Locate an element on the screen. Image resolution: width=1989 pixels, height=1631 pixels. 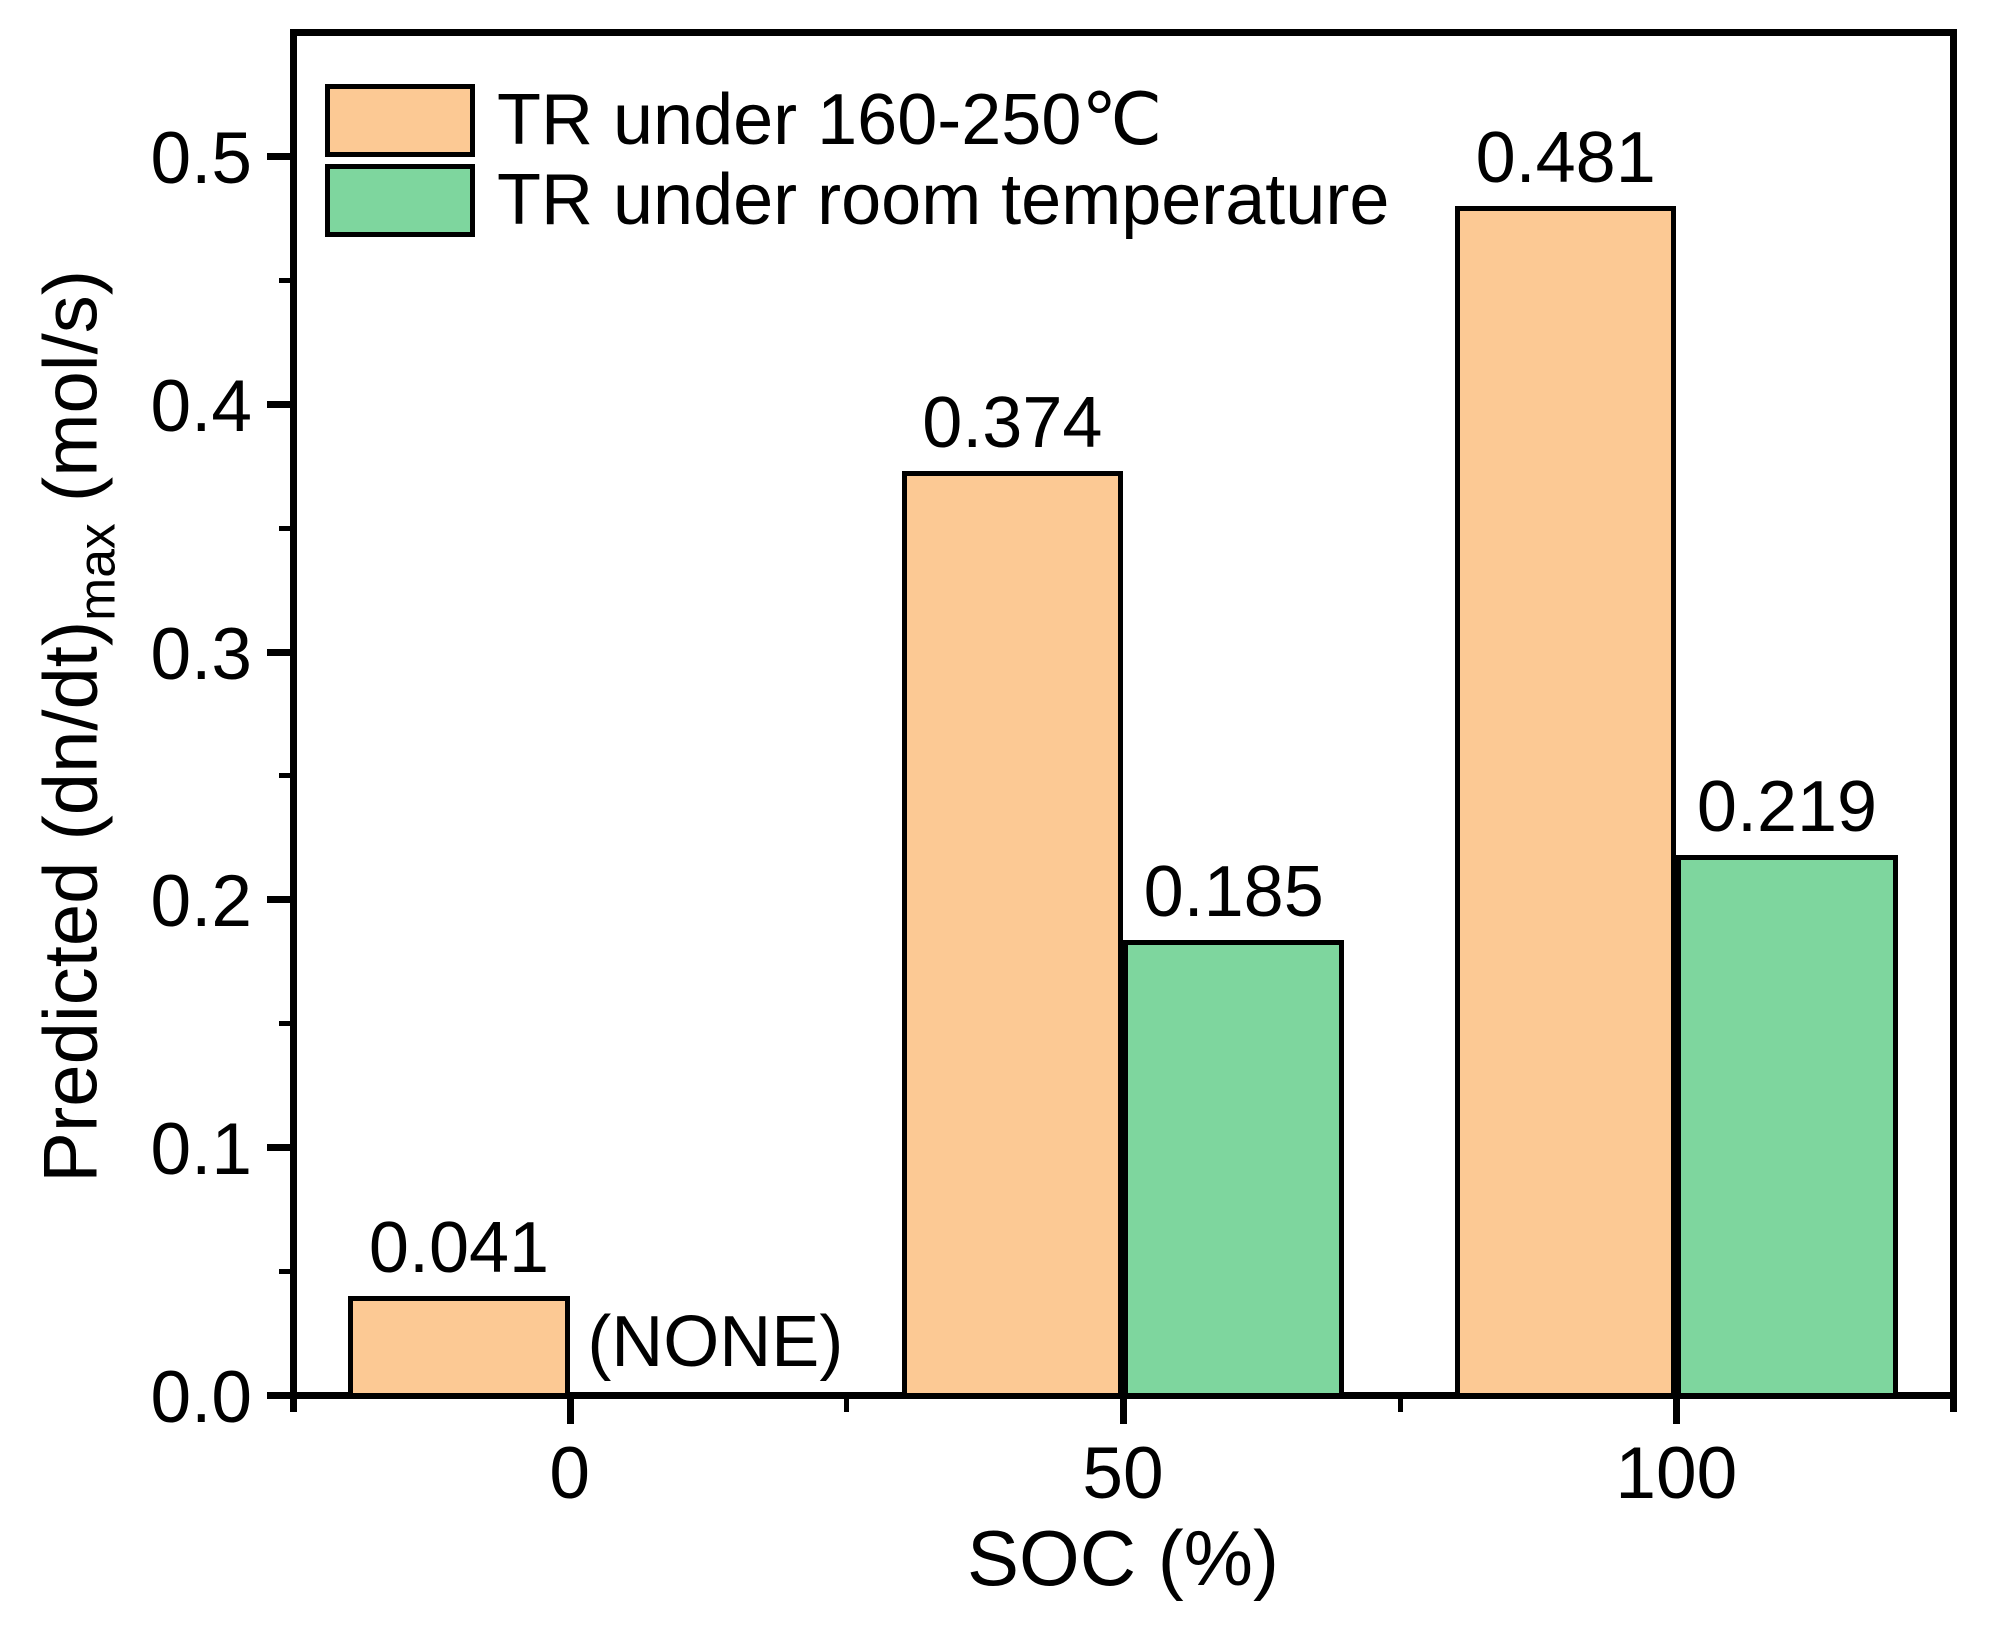
y-tick-label: 0.4 is located at coordinates (201, 406).